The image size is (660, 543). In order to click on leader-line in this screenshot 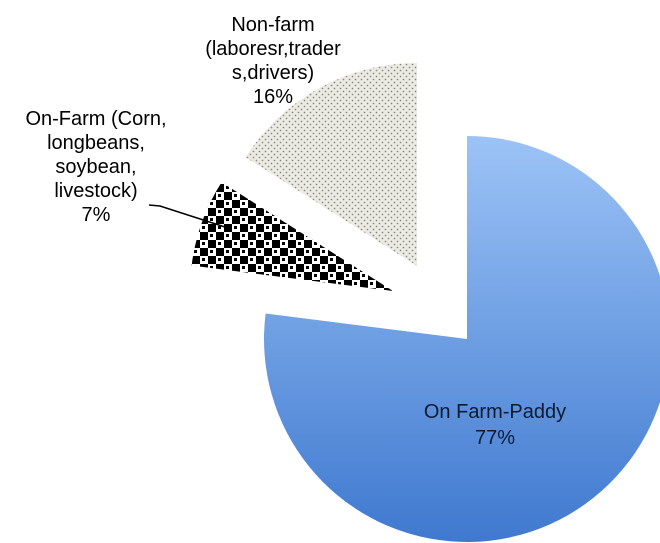, I will do `click(187, 216)`.